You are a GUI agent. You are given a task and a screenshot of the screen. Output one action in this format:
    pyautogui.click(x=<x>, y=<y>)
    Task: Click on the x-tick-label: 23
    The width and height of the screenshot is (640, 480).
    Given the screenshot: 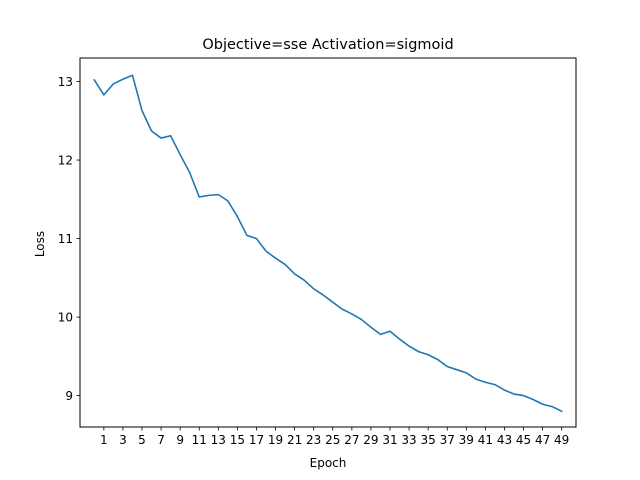 What is the action you would take?
    pyautogui.click(x=313, y=440)
    